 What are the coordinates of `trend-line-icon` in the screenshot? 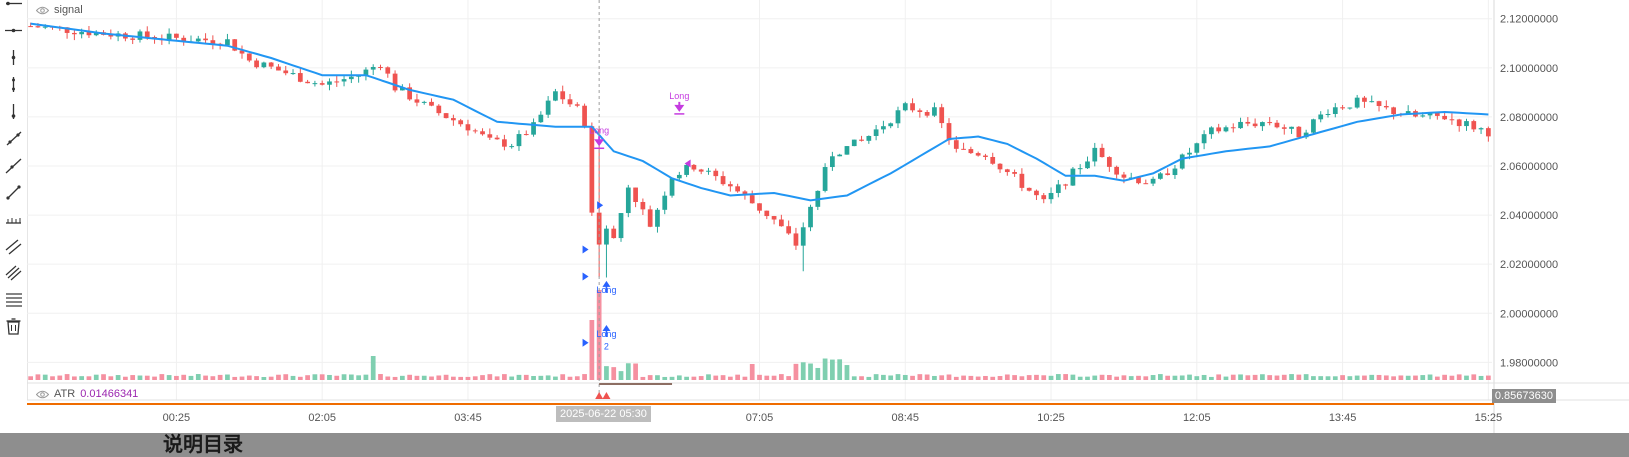 It's located at (13, 138).